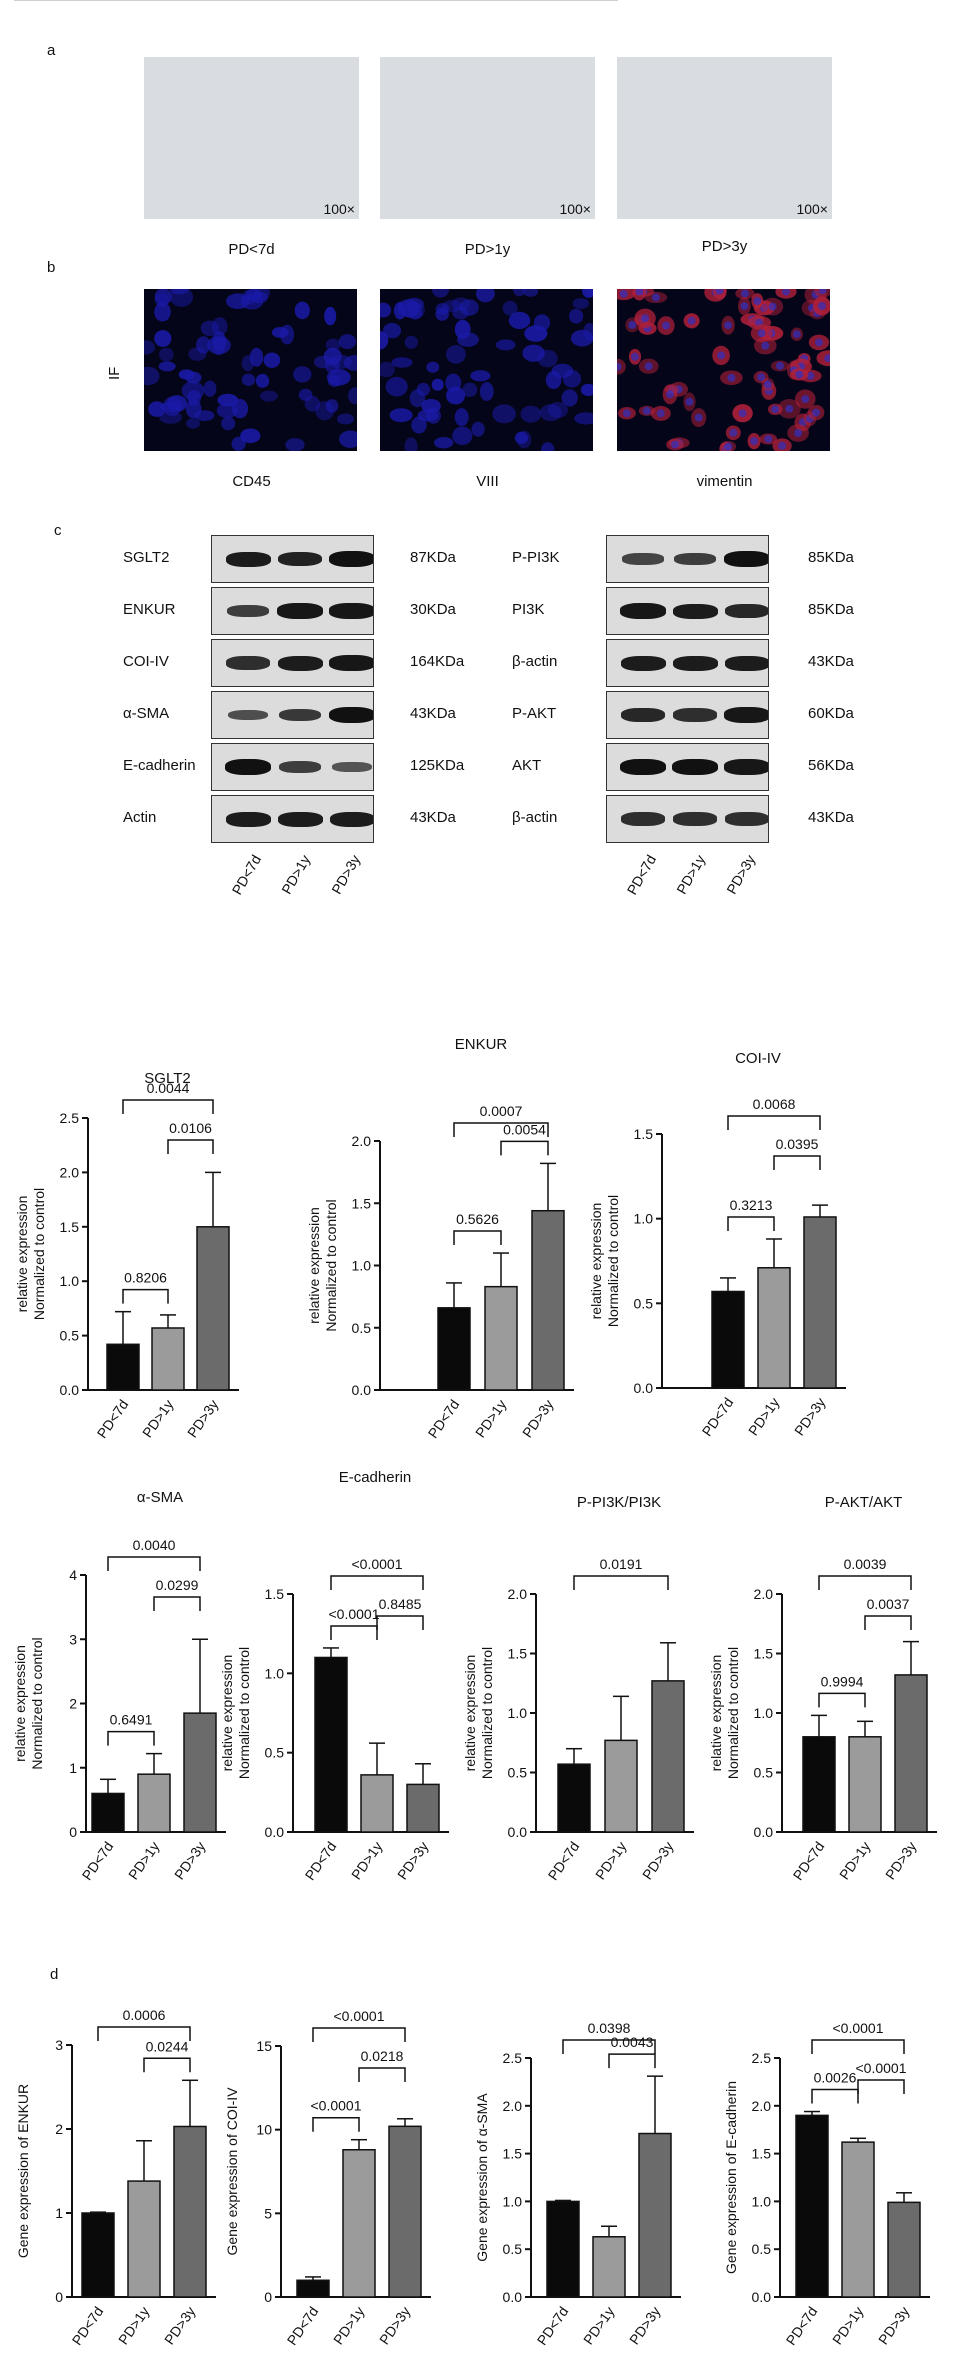  What do you see at coordinates (632, 2042) in the screenshot?
I see `p-value-label: 0.0043` at bounding box center [632, 2042].